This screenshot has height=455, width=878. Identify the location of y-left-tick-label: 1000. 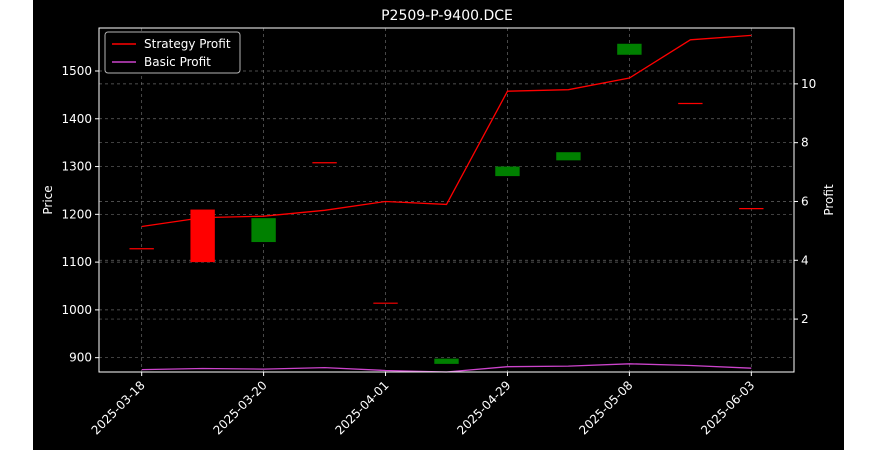
(76, 310).